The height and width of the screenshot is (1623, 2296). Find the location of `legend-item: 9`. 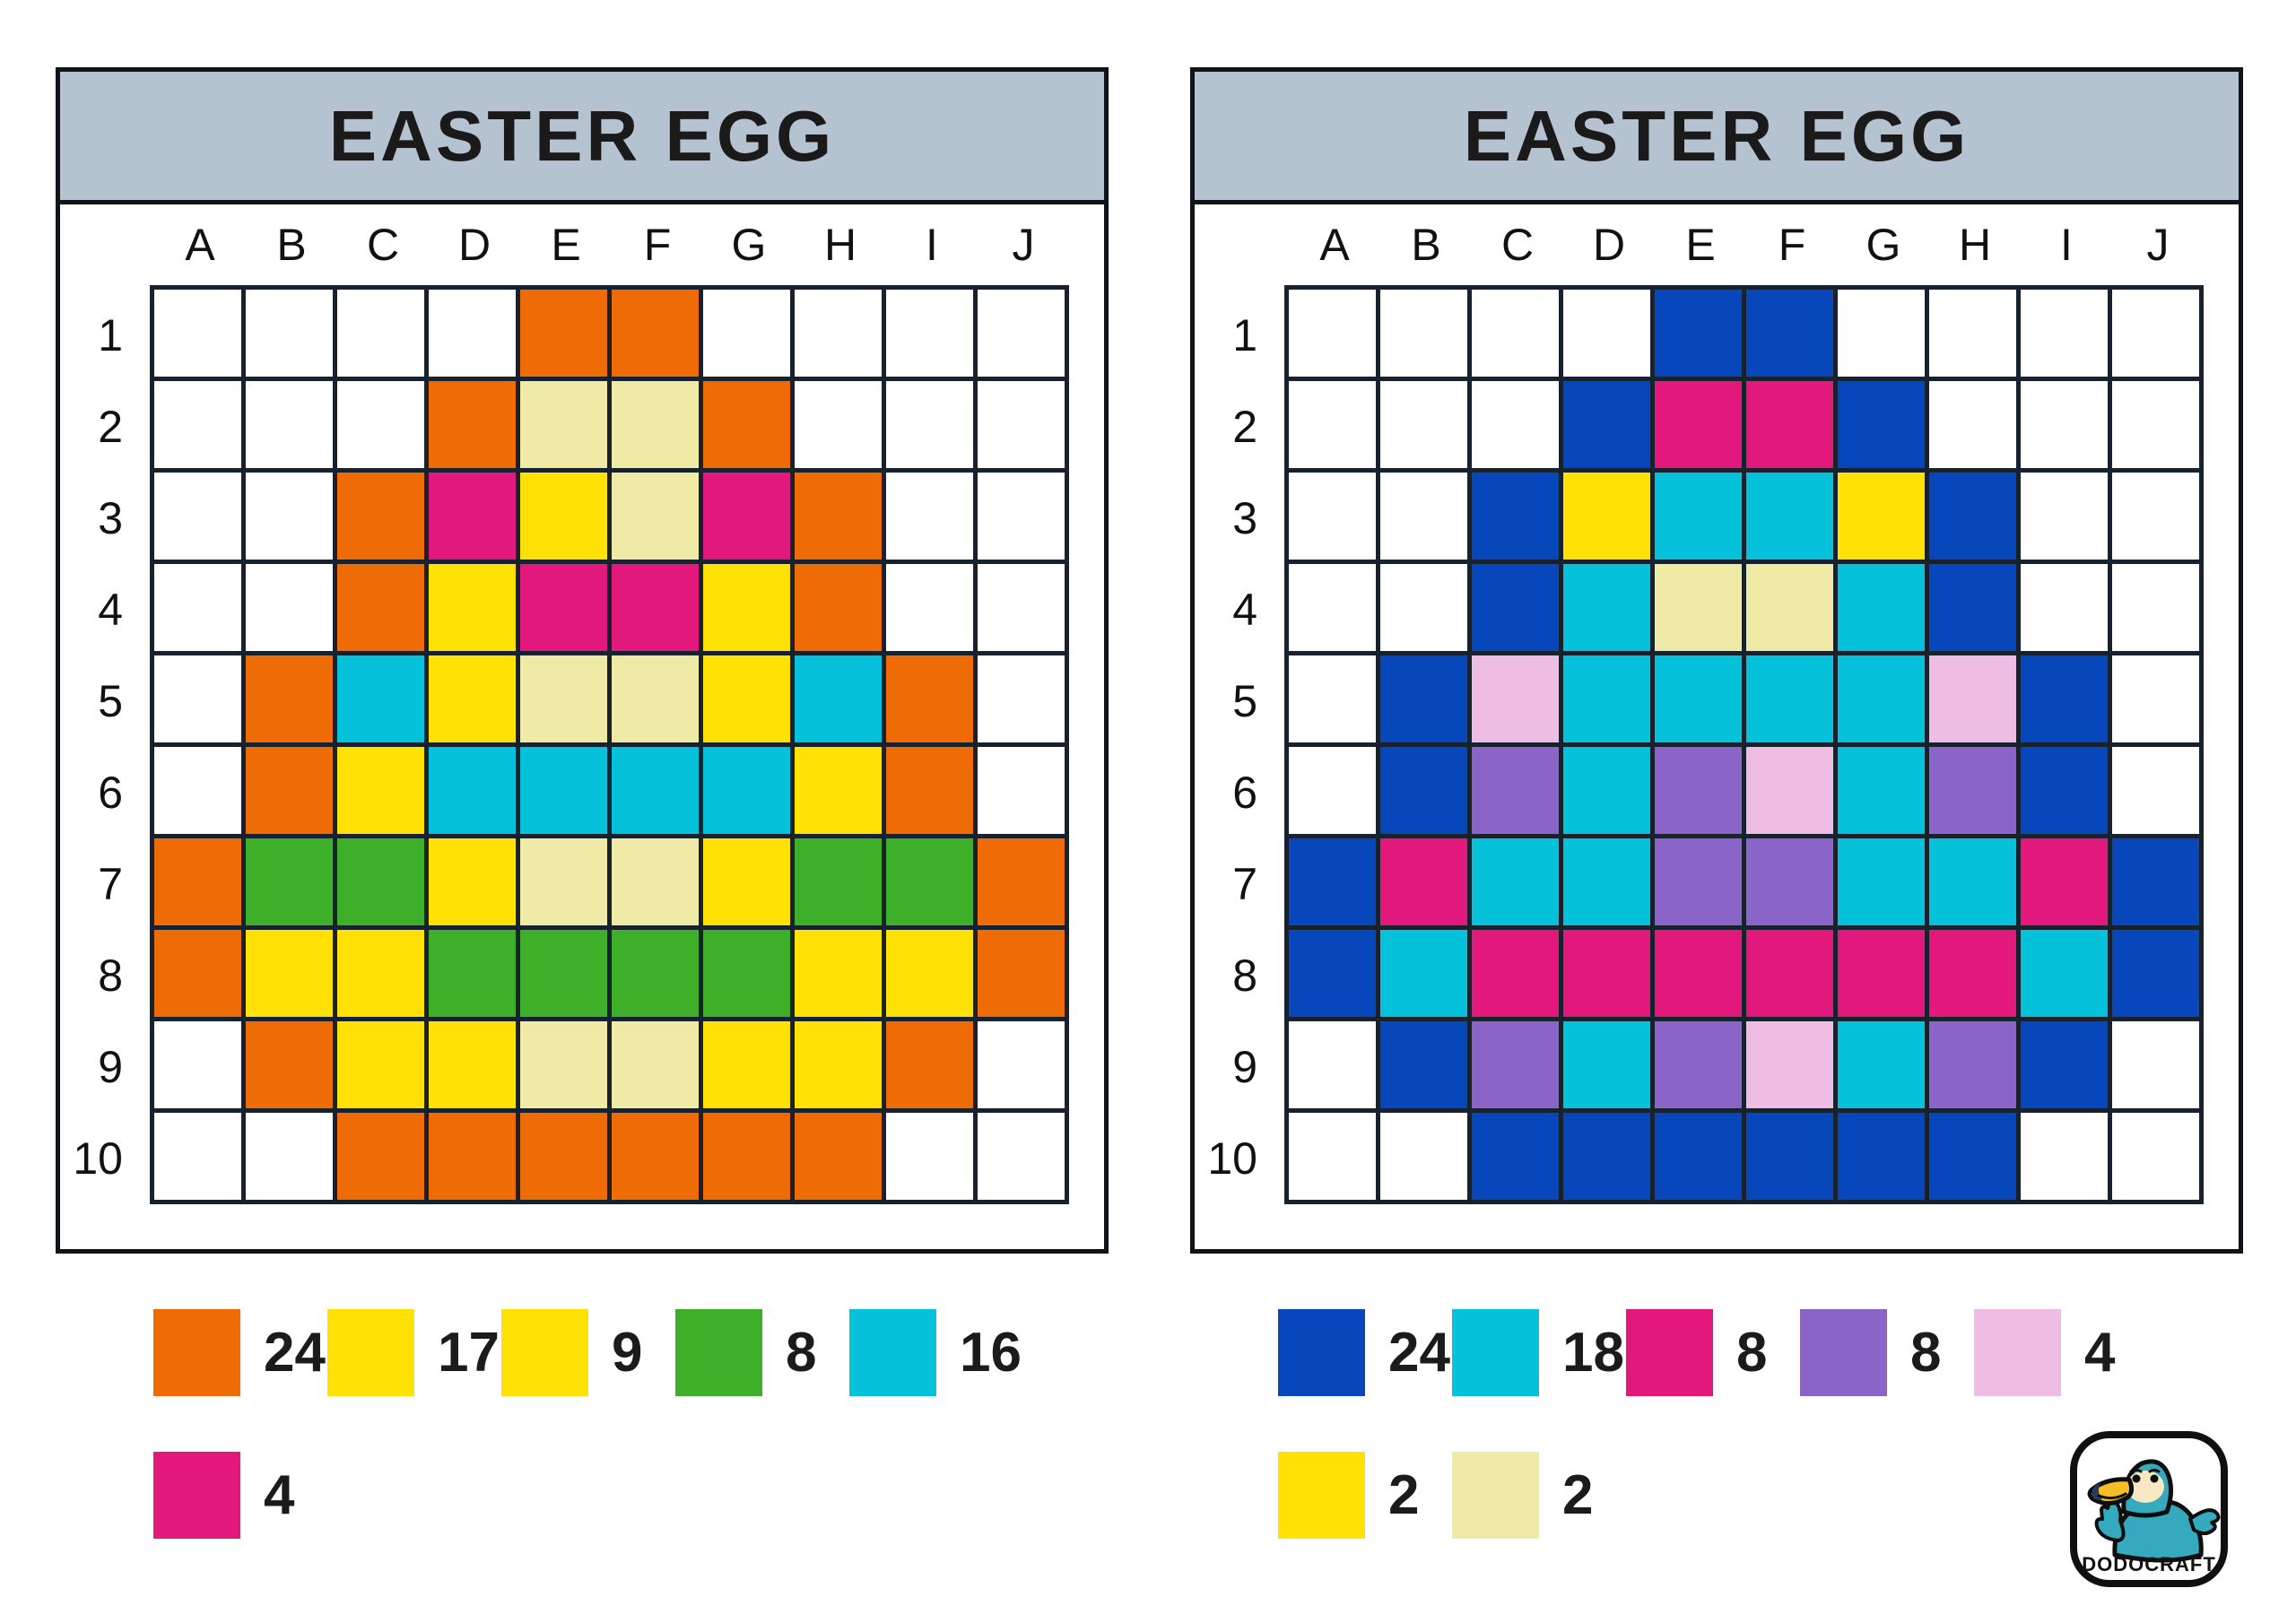

legend-item: 9 is located at coordinates (588, 1352).